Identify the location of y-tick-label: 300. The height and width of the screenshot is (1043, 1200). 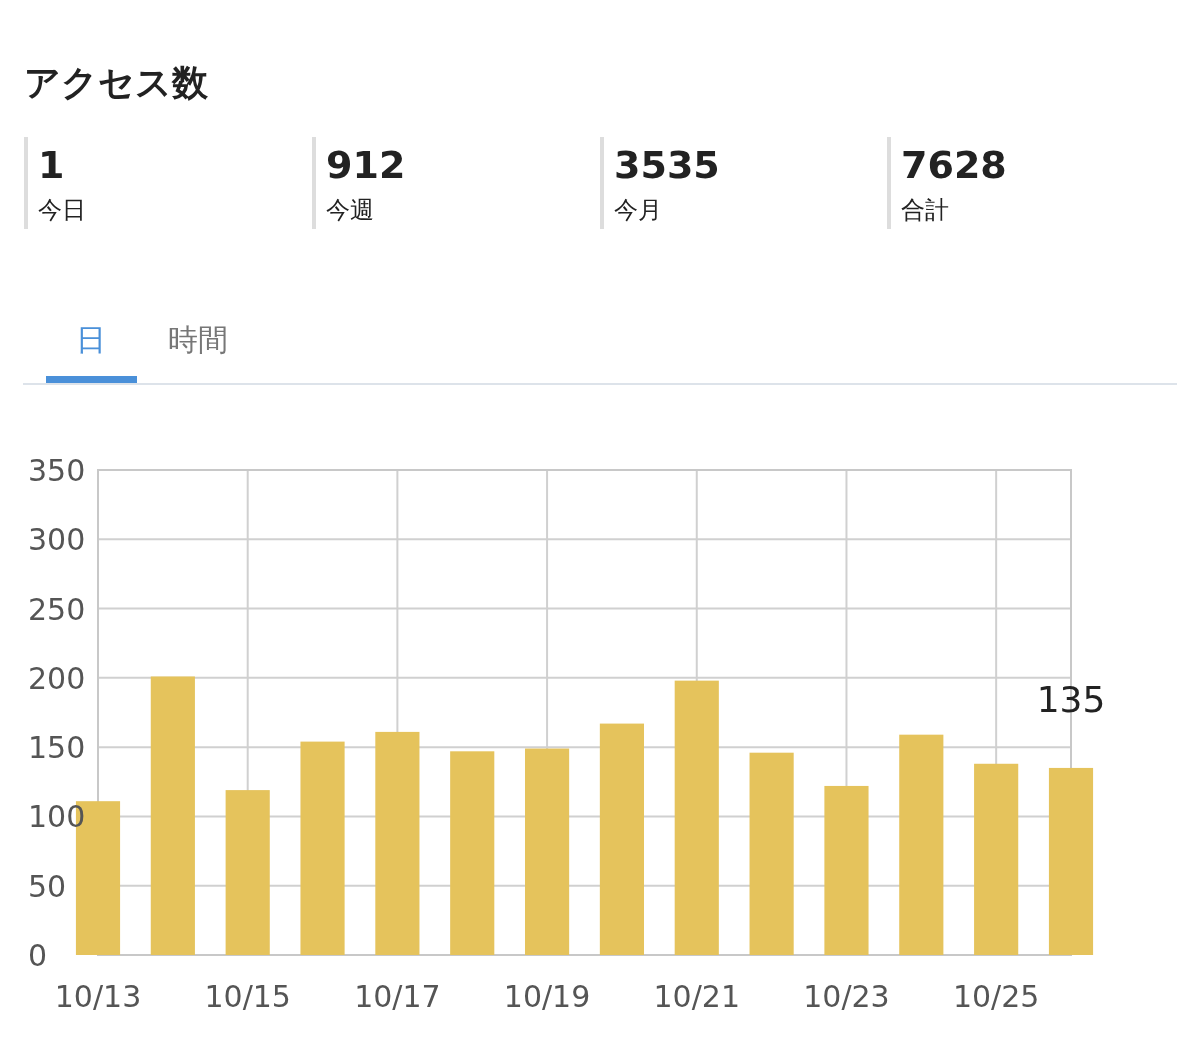
(57, 540).